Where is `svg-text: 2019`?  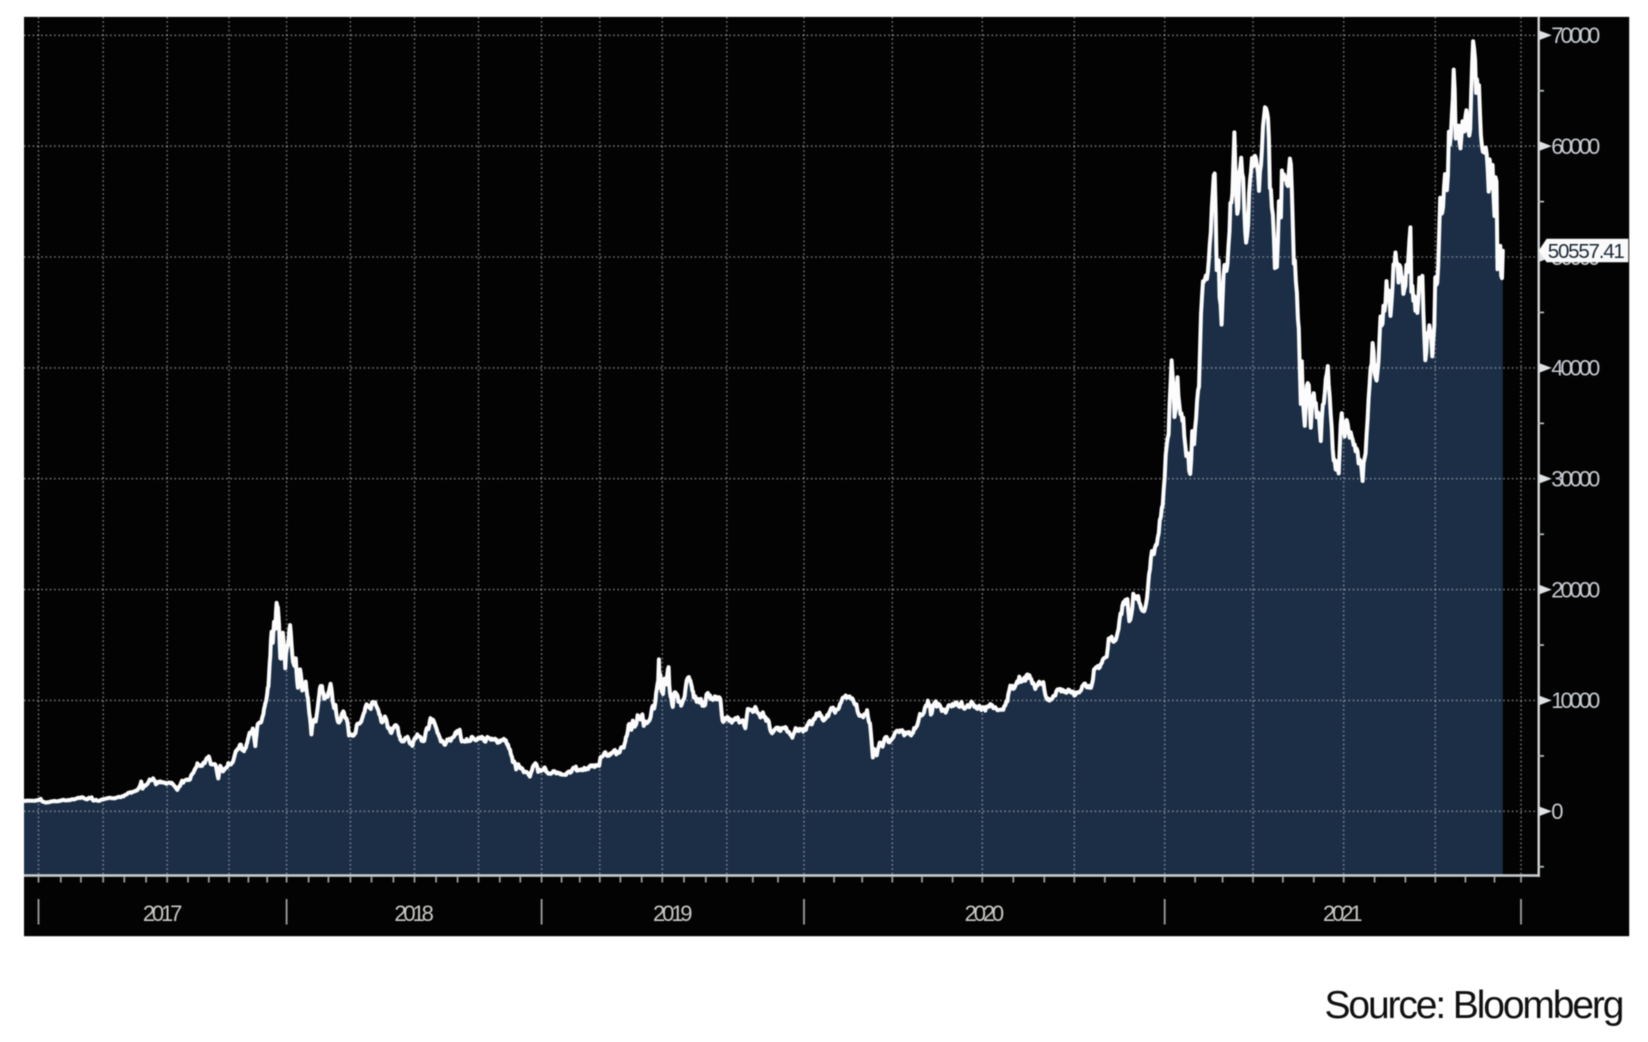
svg-text: 2019 is located at coordinates (673, 913).